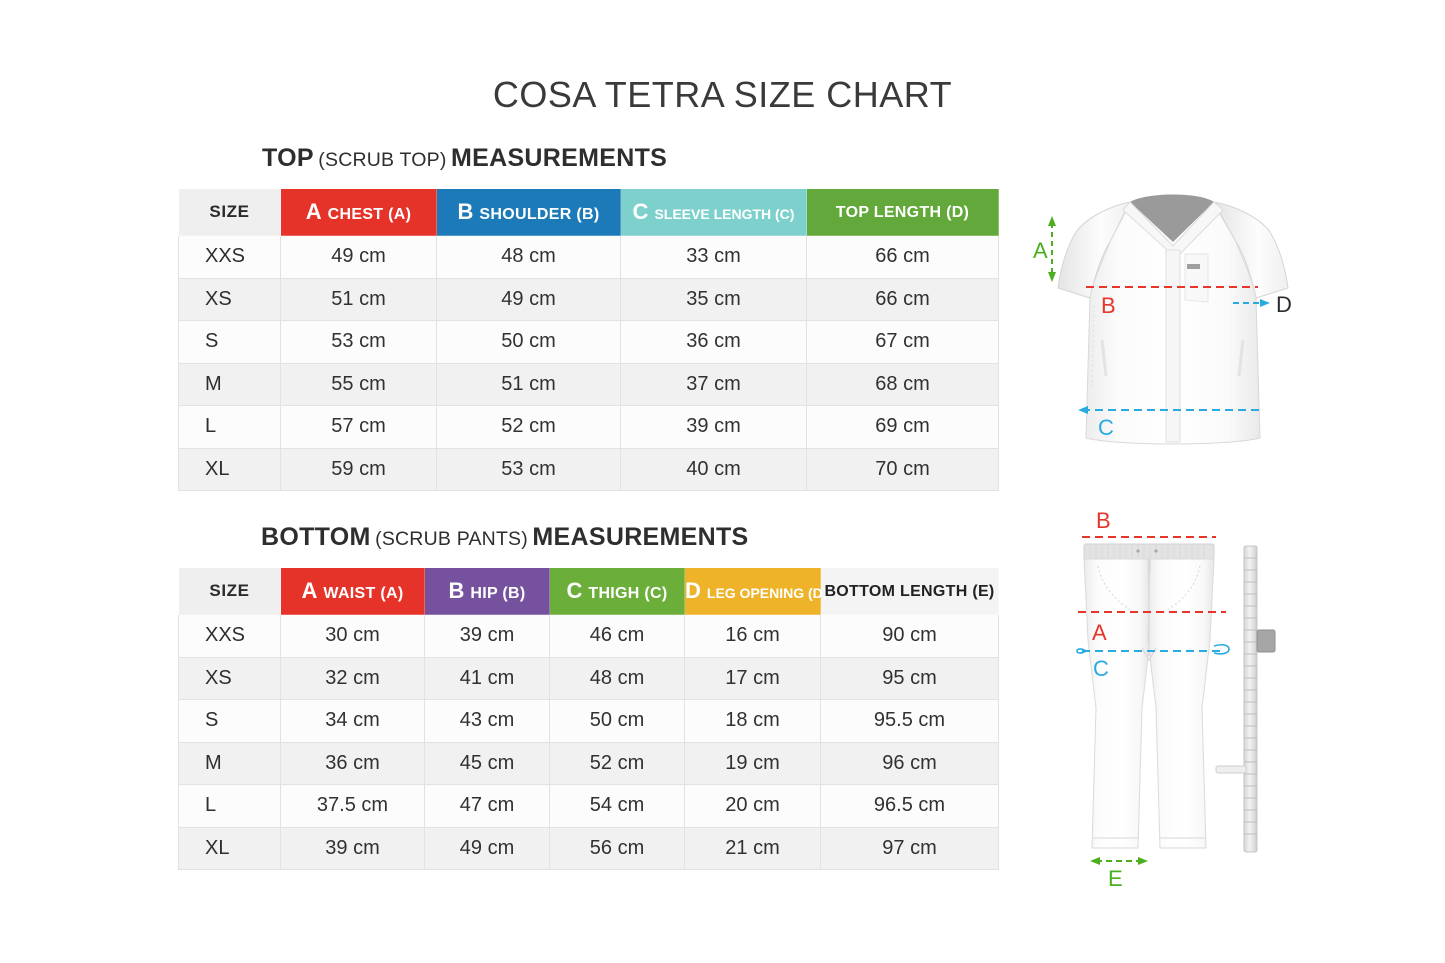 This screenshot has height=963, width=1445. Describe the element at coordinates (713, 469) in the screenshot. I see `cell-sleeve-length: 40 cm` at that location.